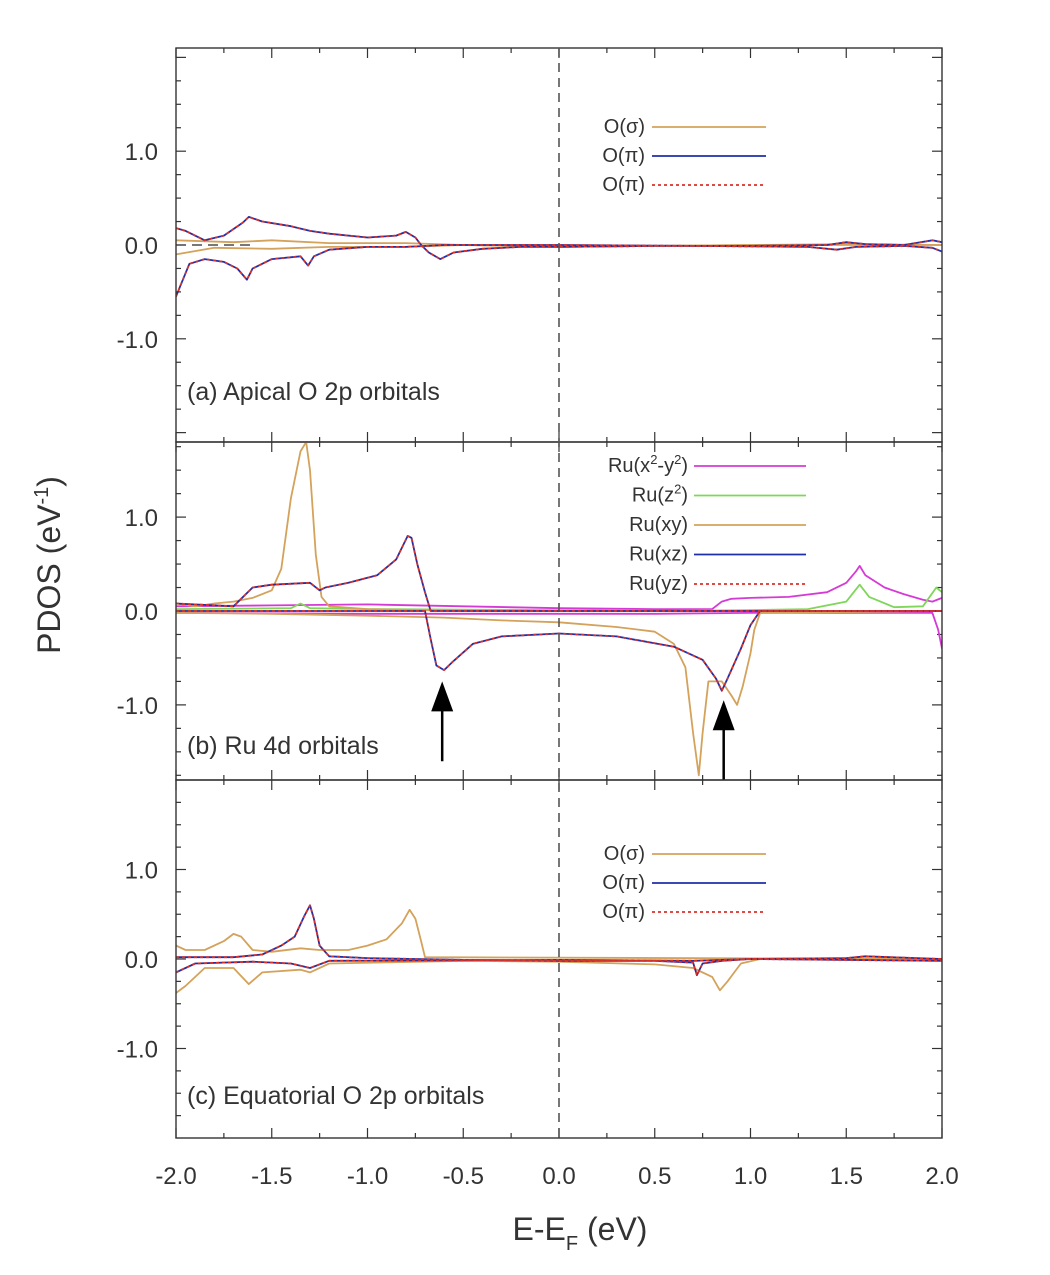  Describe the element at coordinates (660, 494) in the screenshot. I see `legend-label: Ru(z2)` at that location.